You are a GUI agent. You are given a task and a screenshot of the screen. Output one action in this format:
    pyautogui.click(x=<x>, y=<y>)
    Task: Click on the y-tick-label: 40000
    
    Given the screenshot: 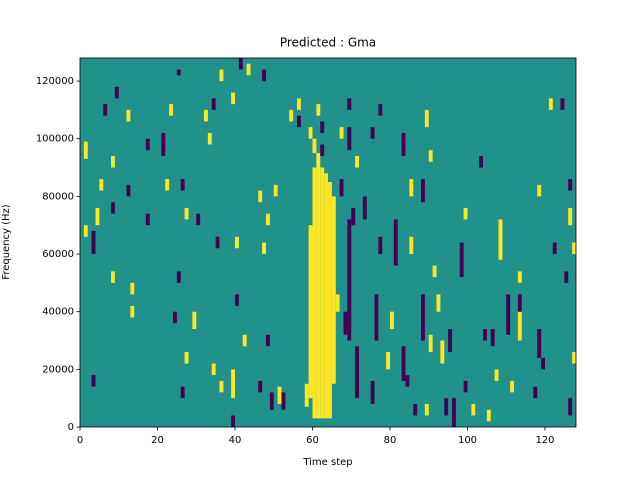 What is the action you would take?
    pyautogui.click(x=58, y=312)
    